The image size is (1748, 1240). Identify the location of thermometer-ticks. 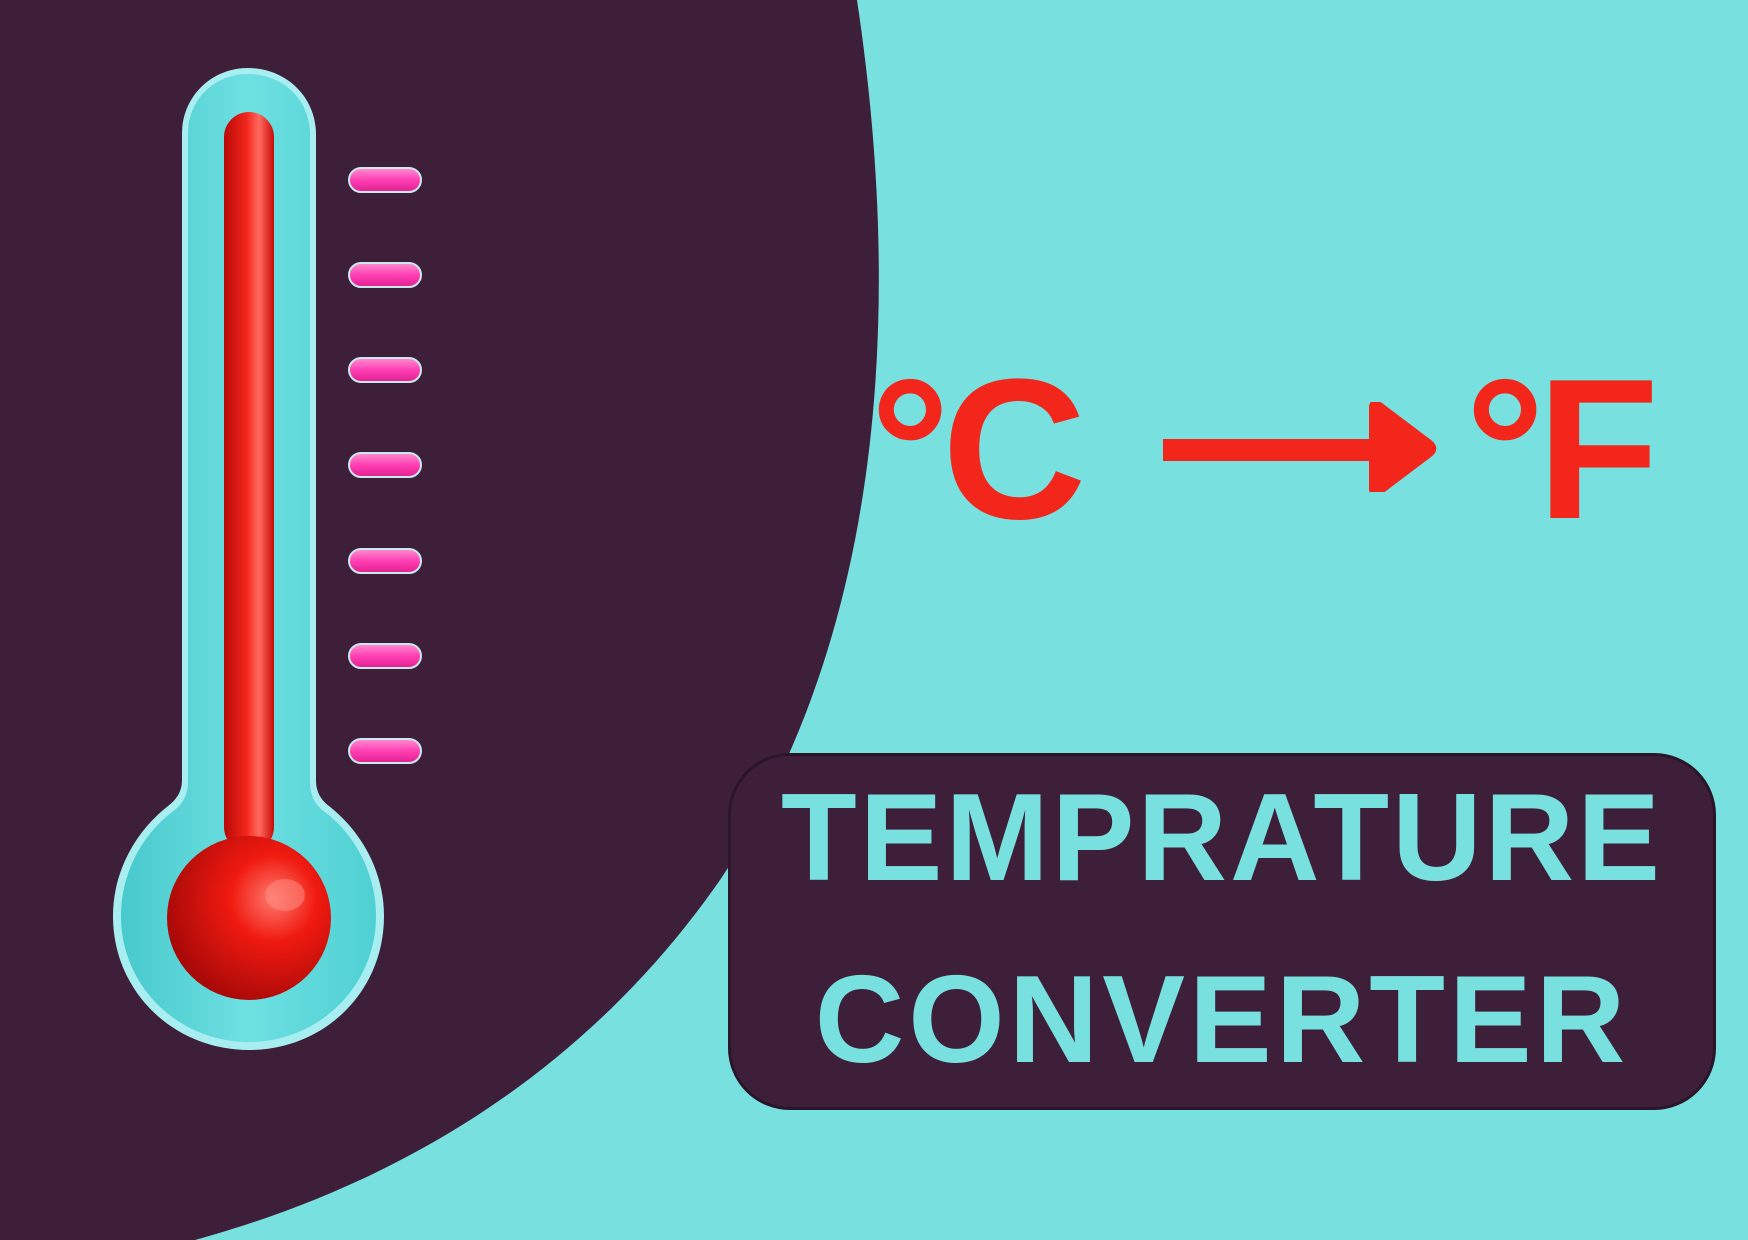
(385, 465).